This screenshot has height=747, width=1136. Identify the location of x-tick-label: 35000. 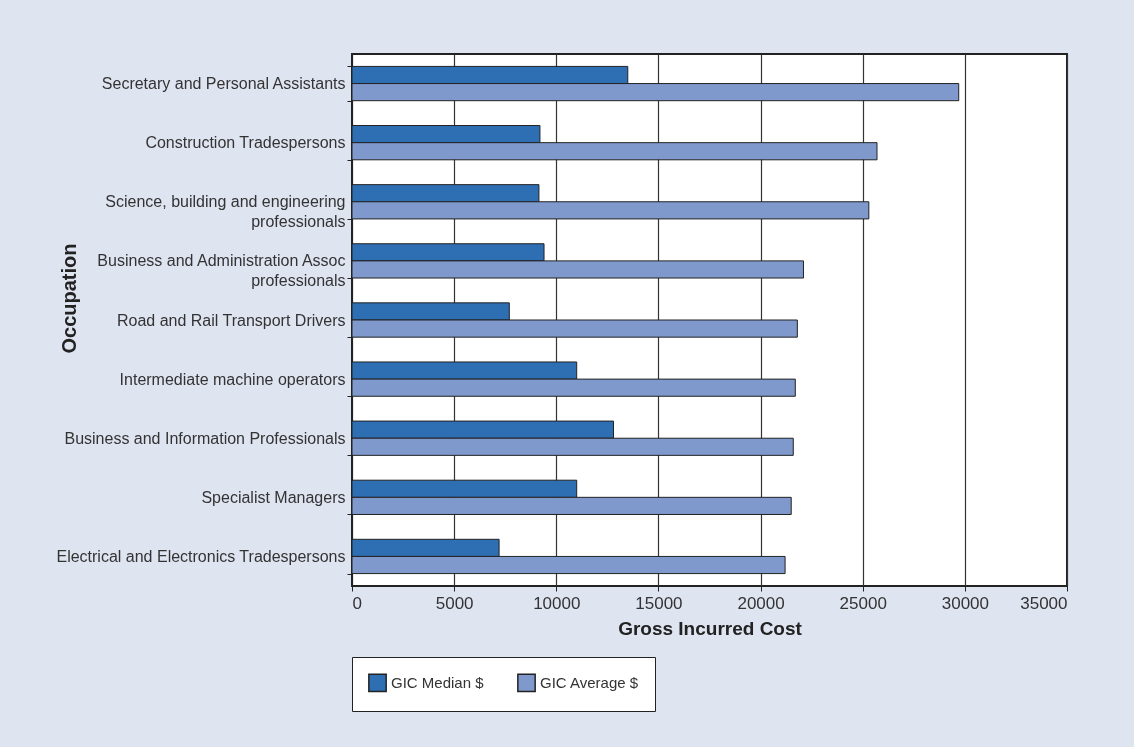
(1044, 603).